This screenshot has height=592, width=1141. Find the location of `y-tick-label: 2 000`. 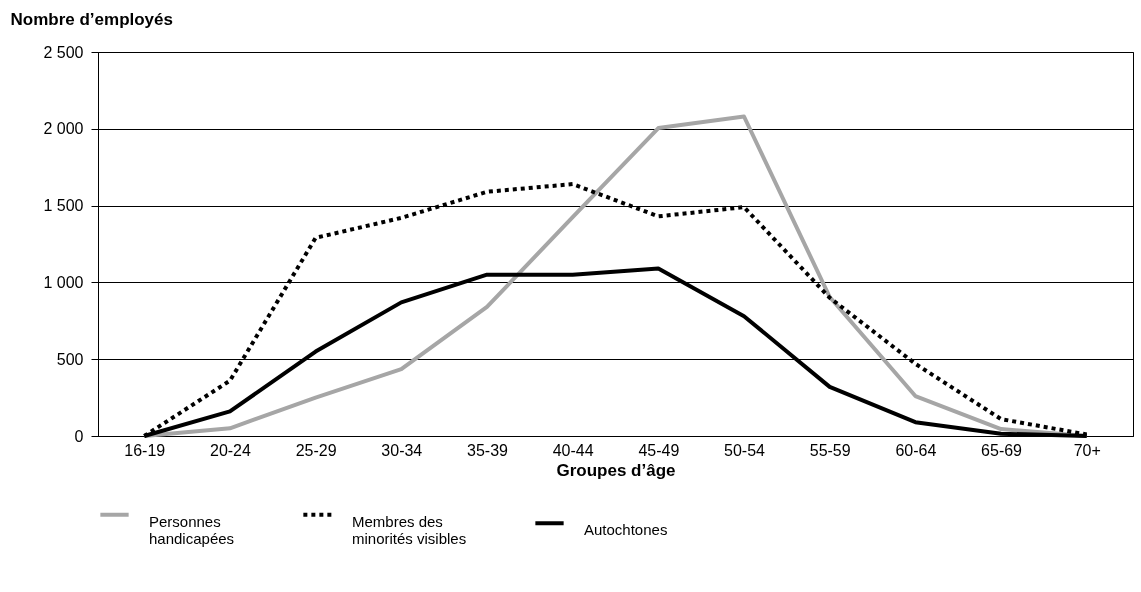

y-tick-label: 2 000 is located at coordinates (63, 129).